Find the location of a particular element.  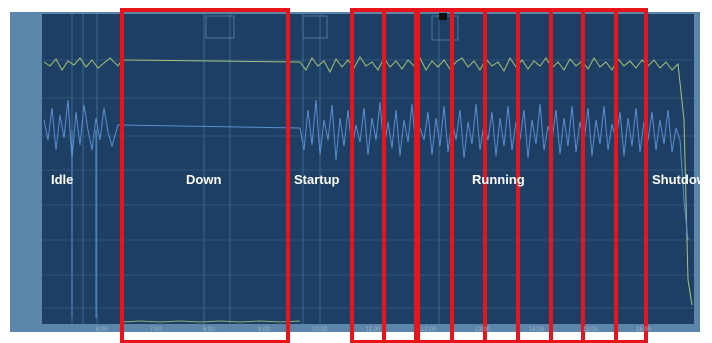

time-tick: 15:00 is located at coordinates (591, 330).